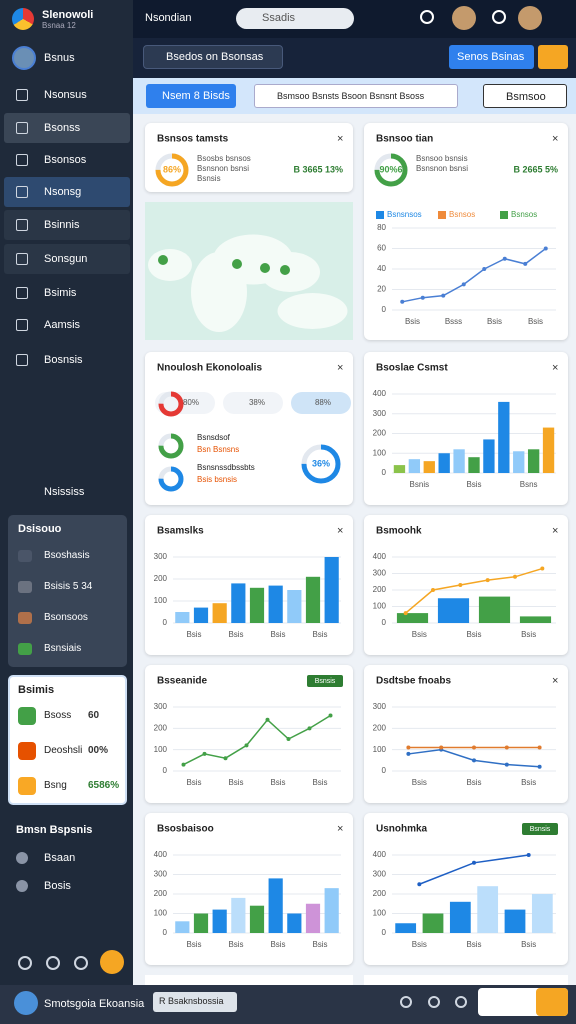 The height and width of the screenshot is (1024, 576). I want to click on card-graphic: Bsamslks × 0 100 200 300 Bsis Bsis Bsis Bsis, so click(249, 582).